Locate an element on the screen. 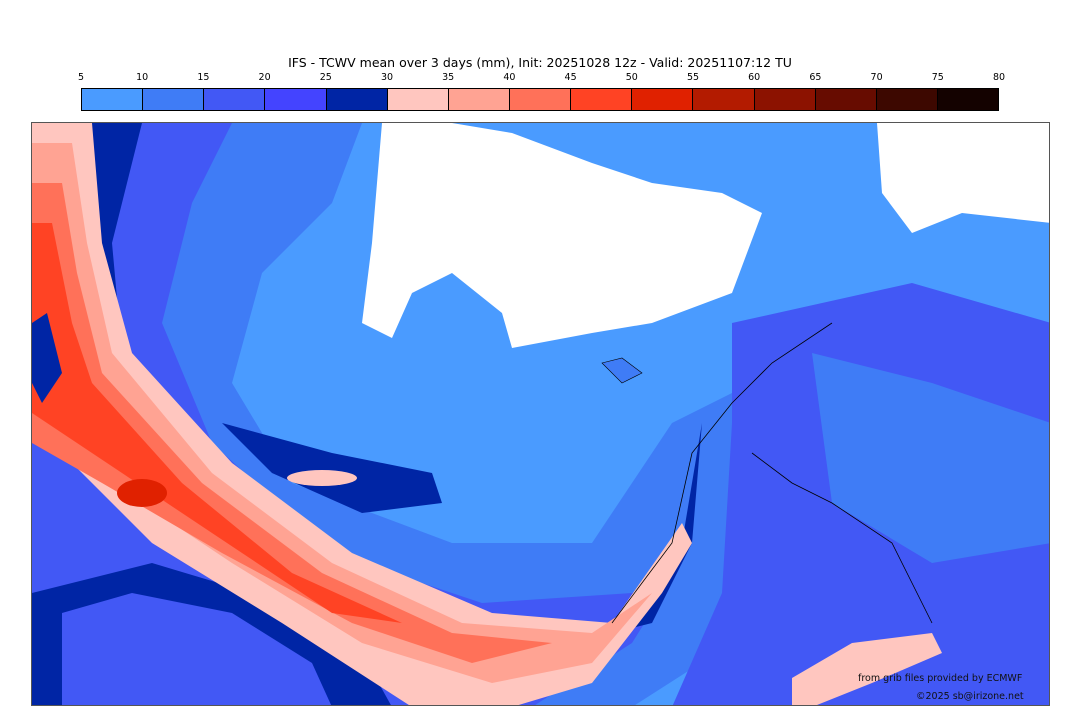  colorbar-tick: 60 is located at coordinates (754, 77).